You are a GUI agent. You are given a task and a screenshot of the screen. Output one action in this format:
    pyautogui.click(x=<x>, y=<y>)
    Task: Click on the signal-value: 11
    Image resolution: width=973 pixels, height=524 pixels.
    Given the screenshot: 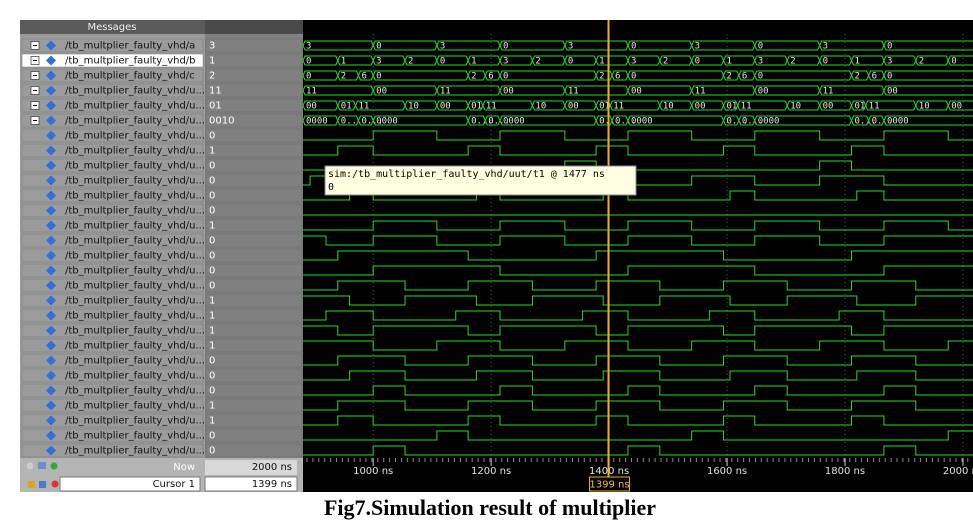 What is the action you would take?
    pyautogui.click(x=215, y=91)
    